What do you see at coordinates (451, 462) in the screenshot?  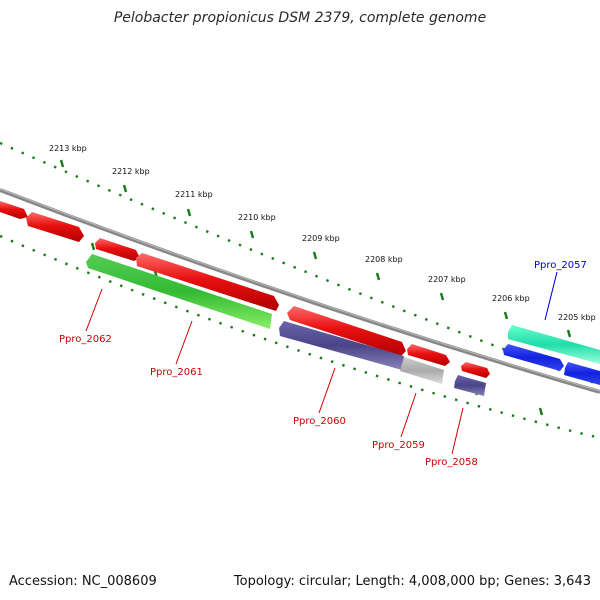 I see `gene-label: Ppro_2058` at bounding box center [451, 462].